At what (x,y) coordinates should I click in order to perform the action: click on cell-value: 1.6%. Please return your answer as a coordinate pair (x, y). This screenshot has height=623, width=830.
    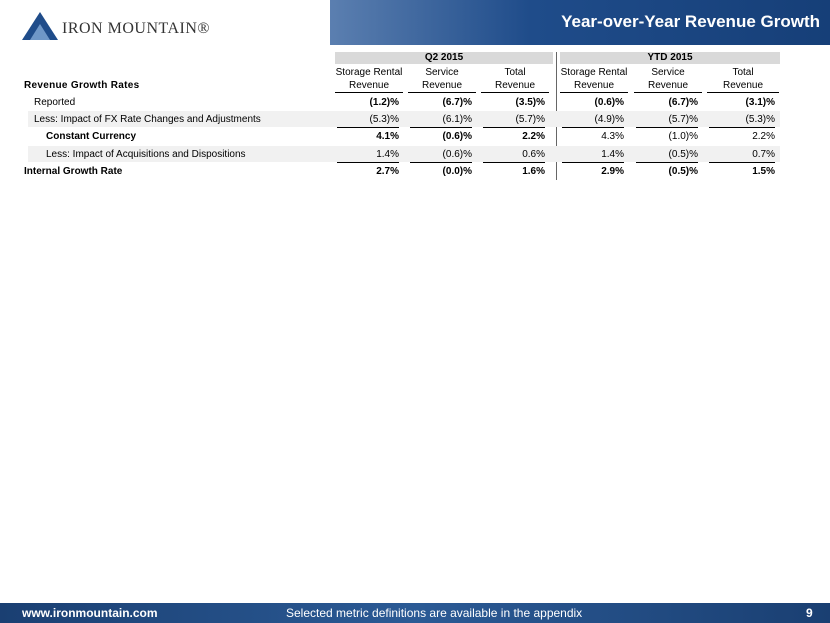
    Looking at the image, I should click on (533, 171).